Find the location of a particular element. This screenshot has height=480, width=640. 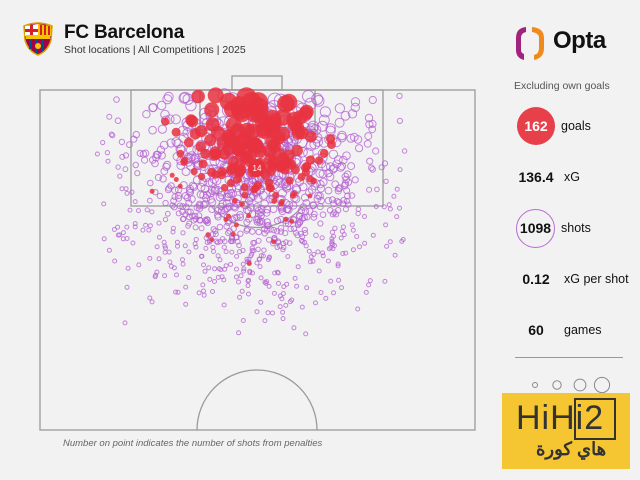

watermark-latin: HiHi2 is located at coordinates (560, 418).